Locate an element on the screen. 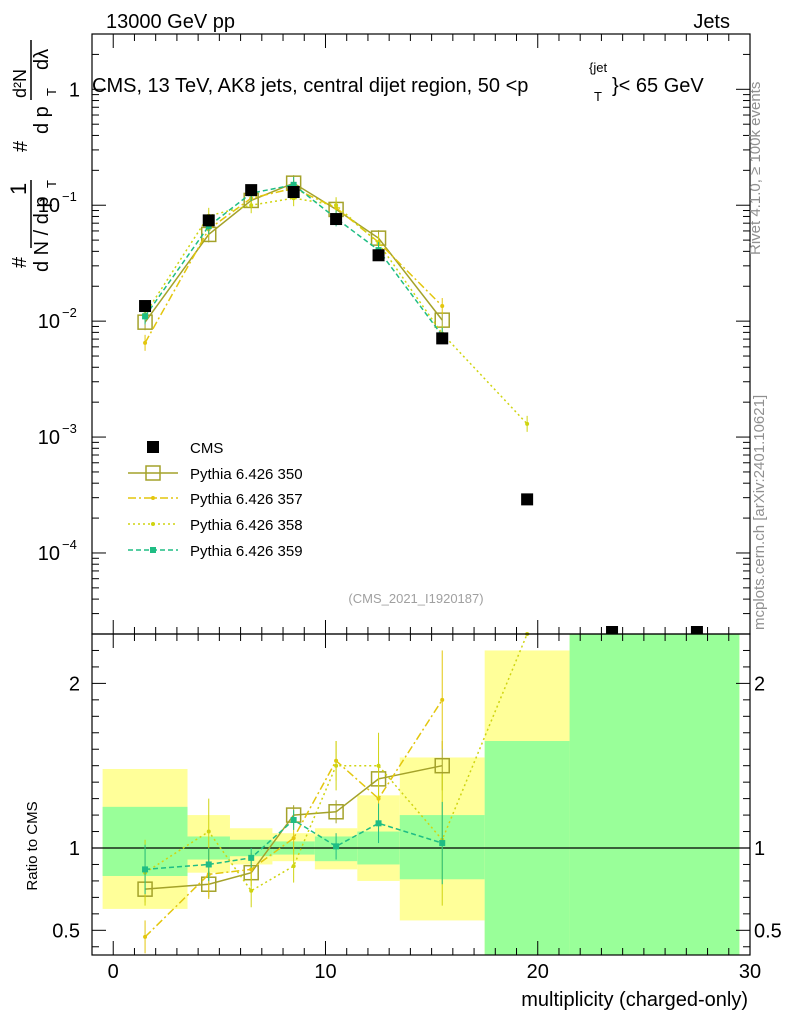  legend-p350-marker is located at coordinates (153, 473).